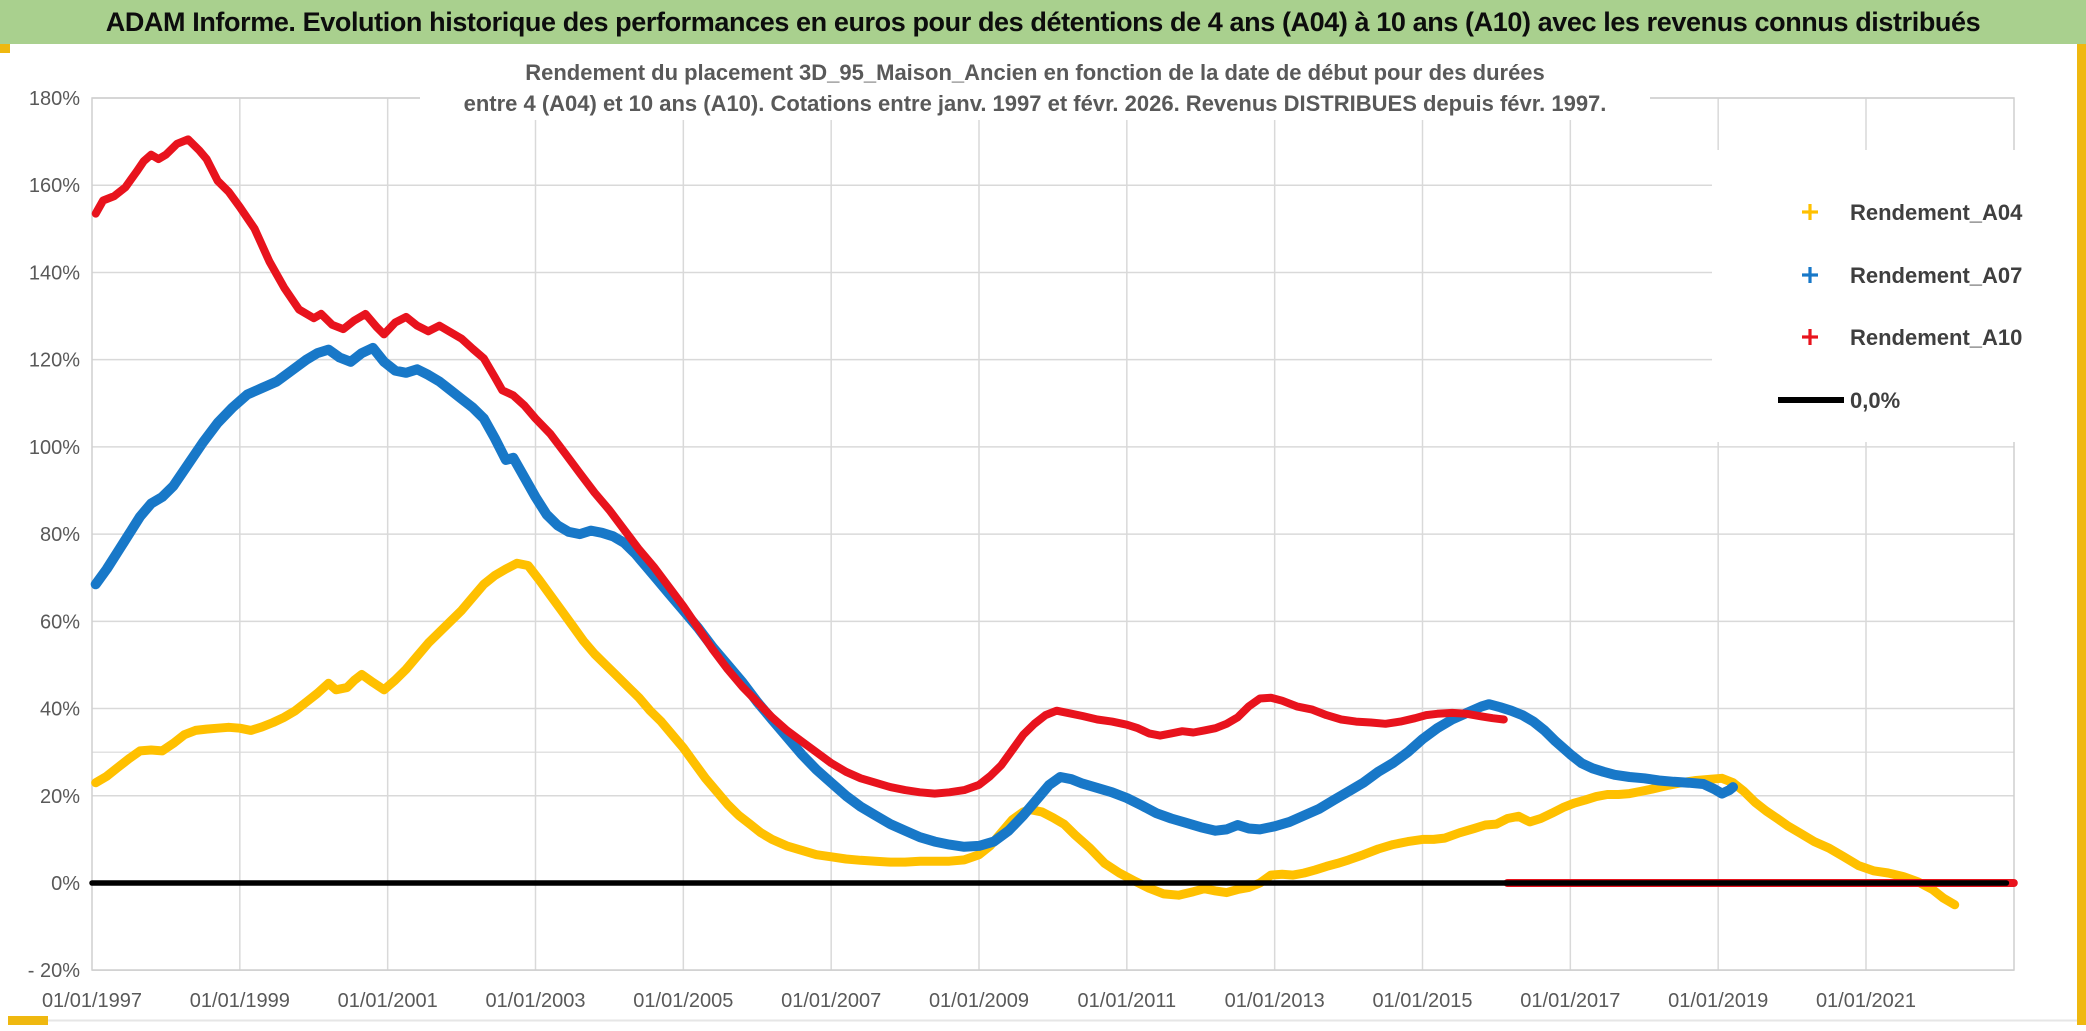 The height and width of the screenshot is (1031, 2086). What do you see at coordinates (60, 797) in the screenshot?
I see `y-axis-tick-label: 20%` at bounding box center [60, 797].